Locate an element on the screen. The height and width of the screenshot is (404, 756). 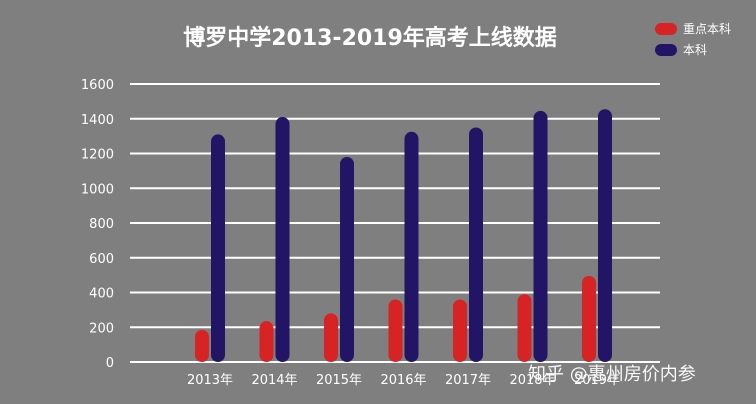
legend-label: 本科 is located at coordinates (695, 50).